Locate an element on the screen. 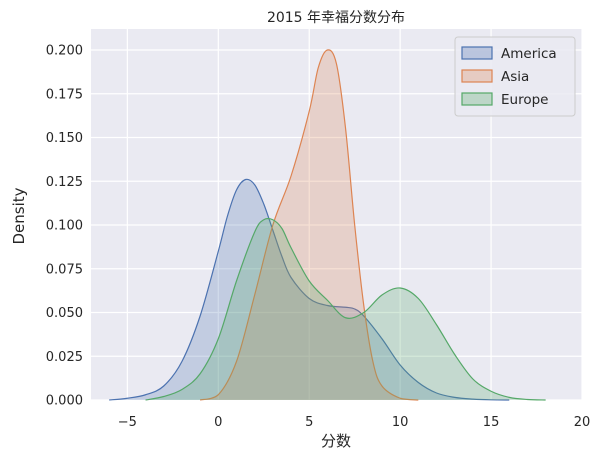 This screenshot has width=603, height=458. legend-label-america: America is located at coordinates (529, 54).